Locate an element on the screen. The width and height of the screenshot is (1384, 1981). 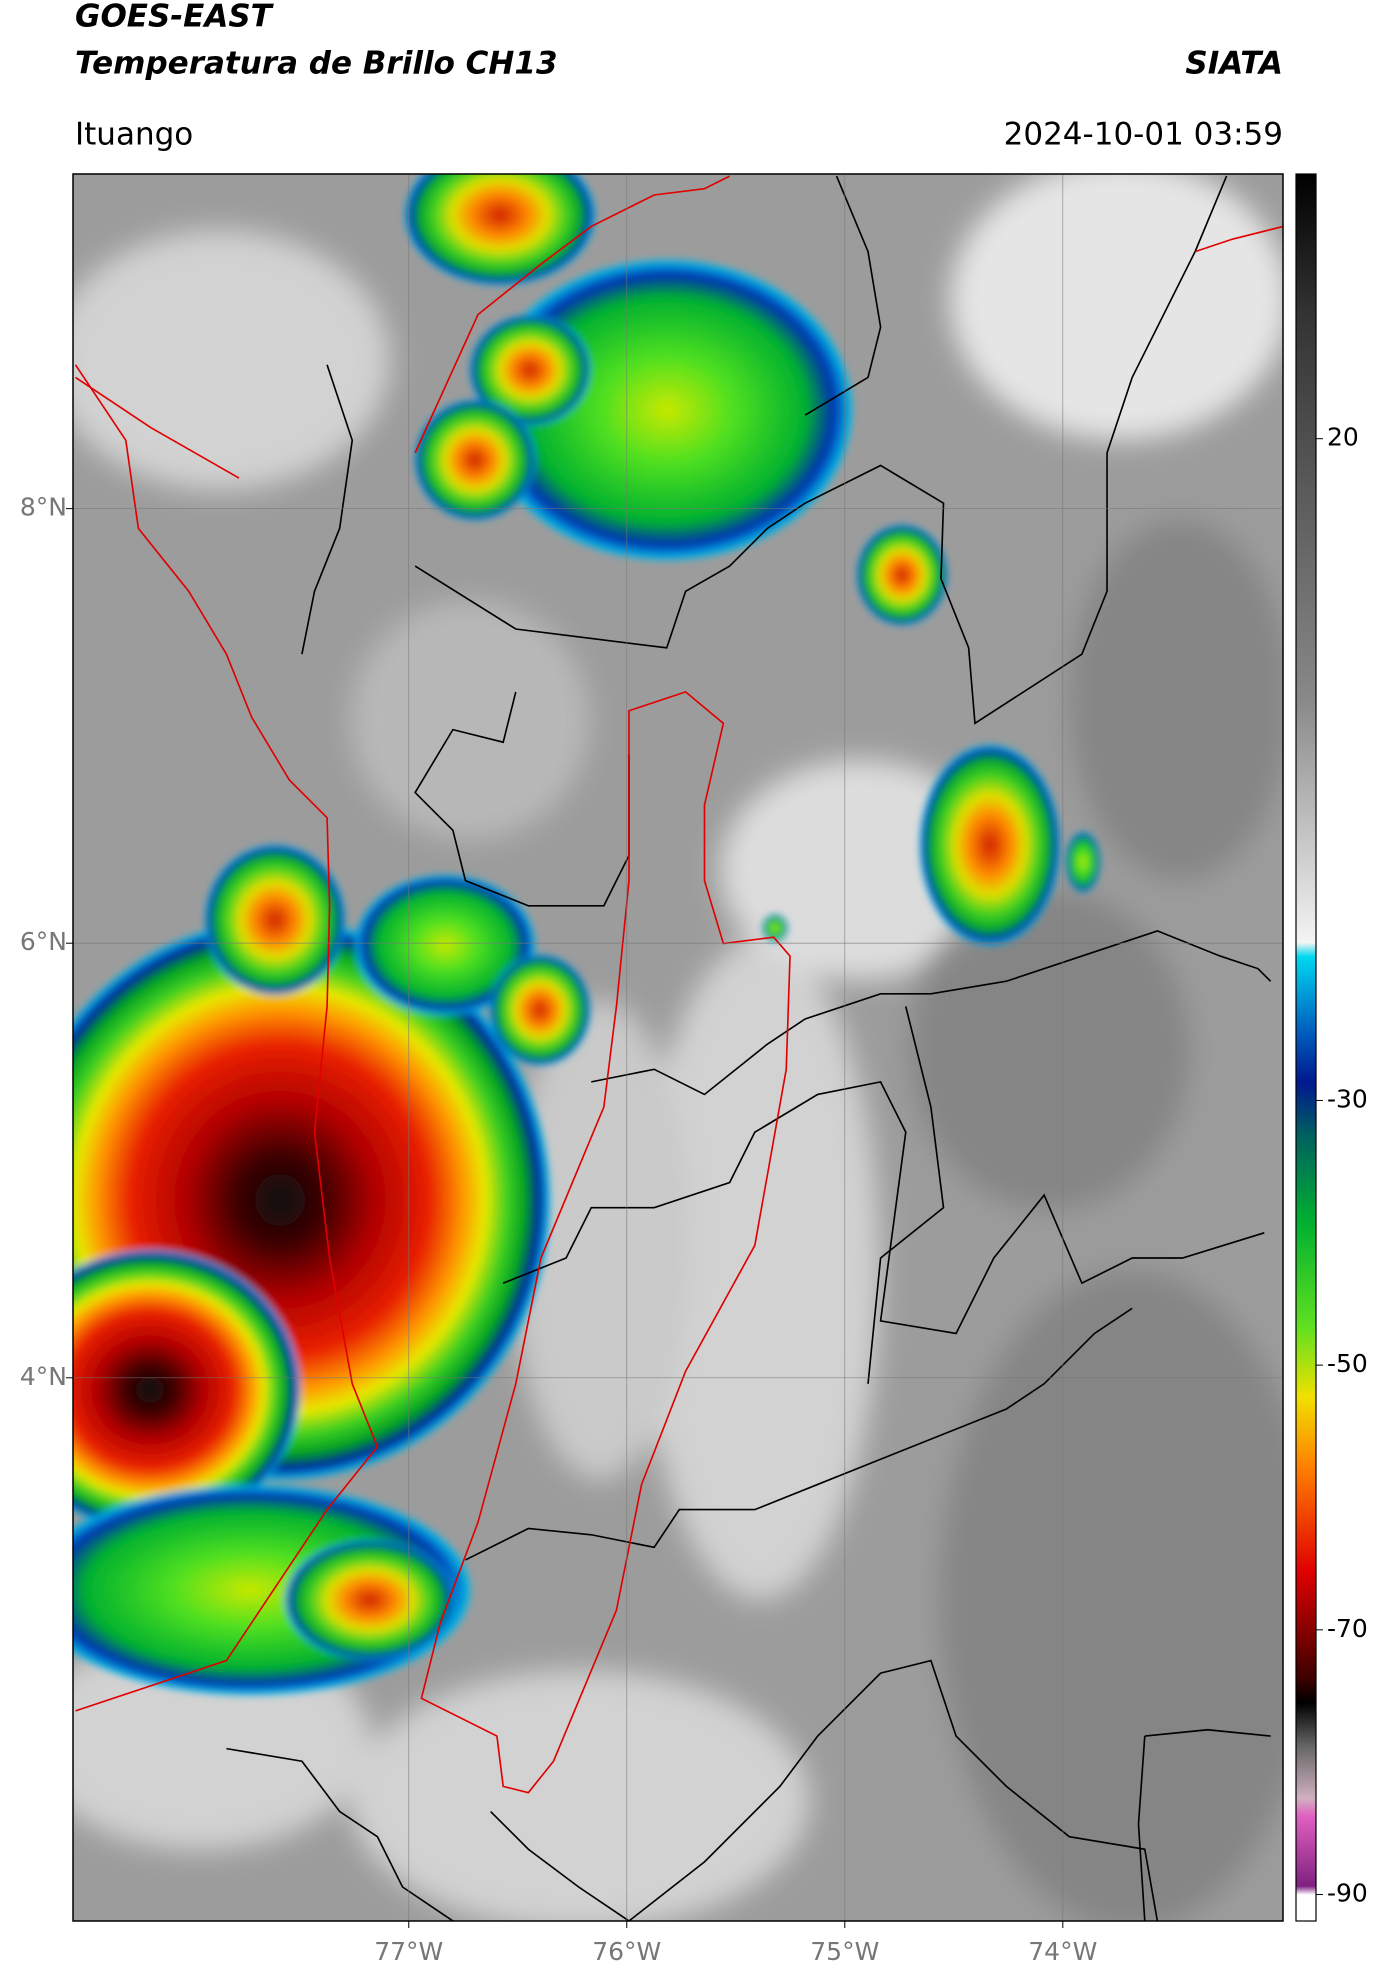
lon-label: 74°W is located at coordinates (1062, 1951).